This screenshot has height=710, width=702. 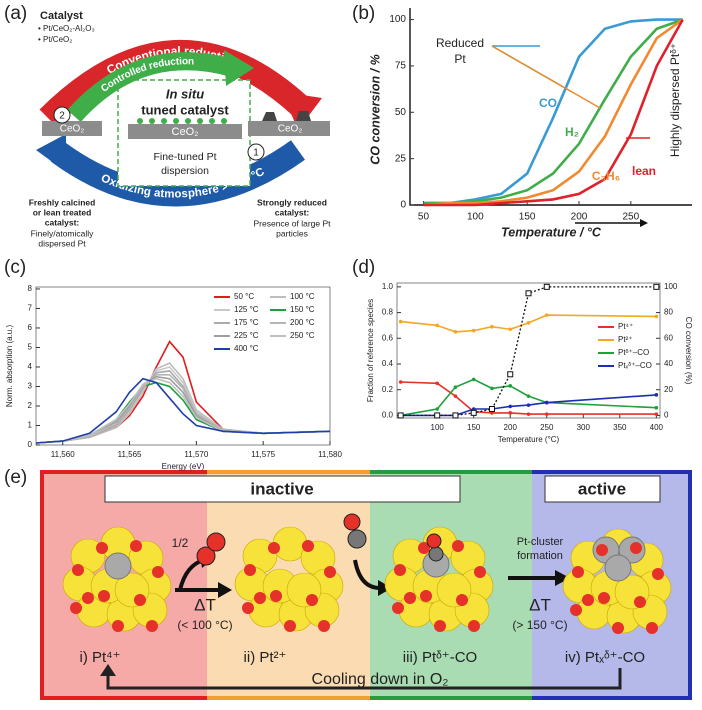 I want to click on y-tick-label: 4, so click(x=30, y=366).